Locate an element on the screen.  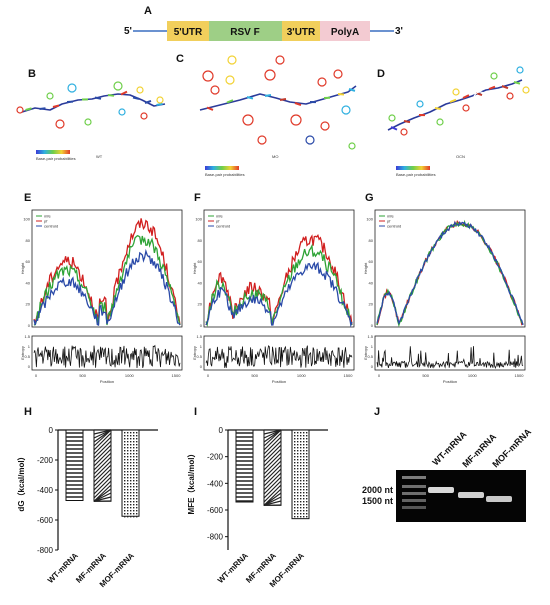
y-tick-label: 40 is located at coordinates (371, 282).